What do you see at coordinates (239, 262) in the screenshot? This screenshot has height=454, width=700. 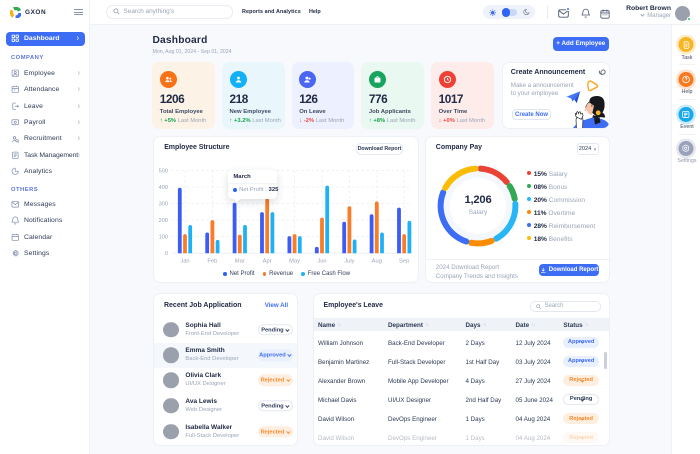 I see `svg-text: Mar` at bounding box center [239, 262].